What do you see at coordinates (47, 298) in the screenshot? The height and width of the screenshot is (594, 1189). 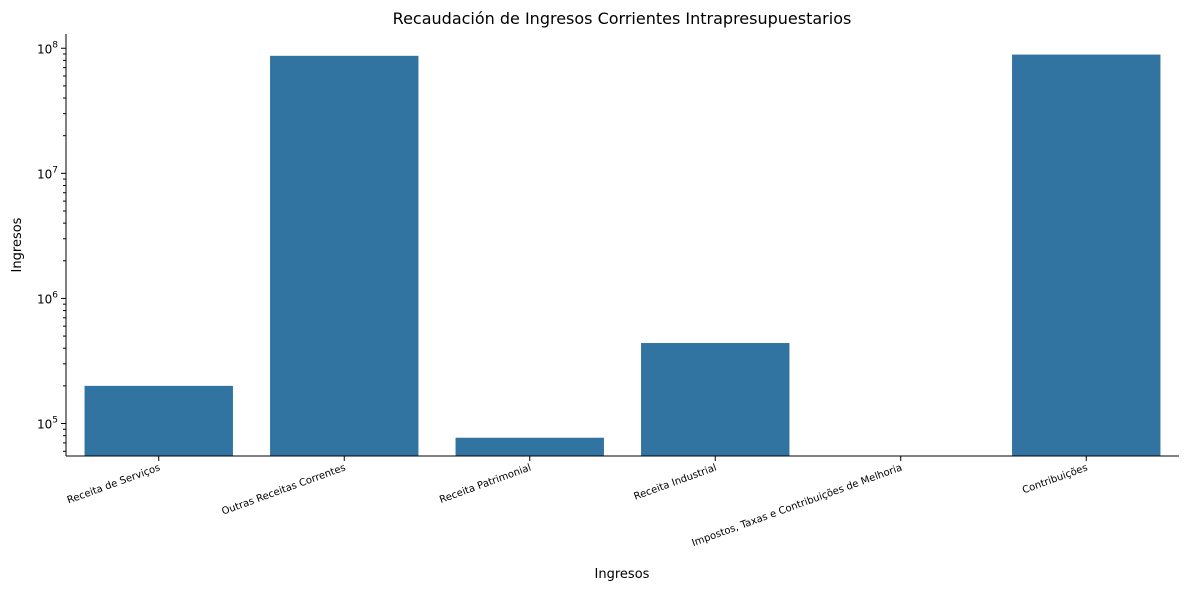 I see `y-tick-label-1: 10⁶` at bounding box center [47, 298].